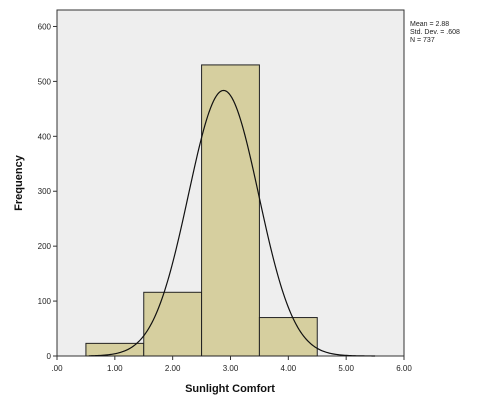 The width and height of the screenshot is (478, 398). I want to click on stat-mean: Mean = 2.88, so click(429, 24).